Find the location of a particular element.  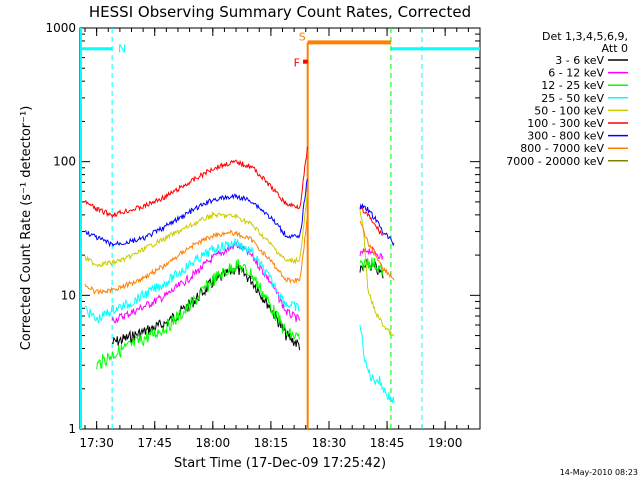

legend-label: 7000 - 20000 keV is located at coordinates (555, 161).